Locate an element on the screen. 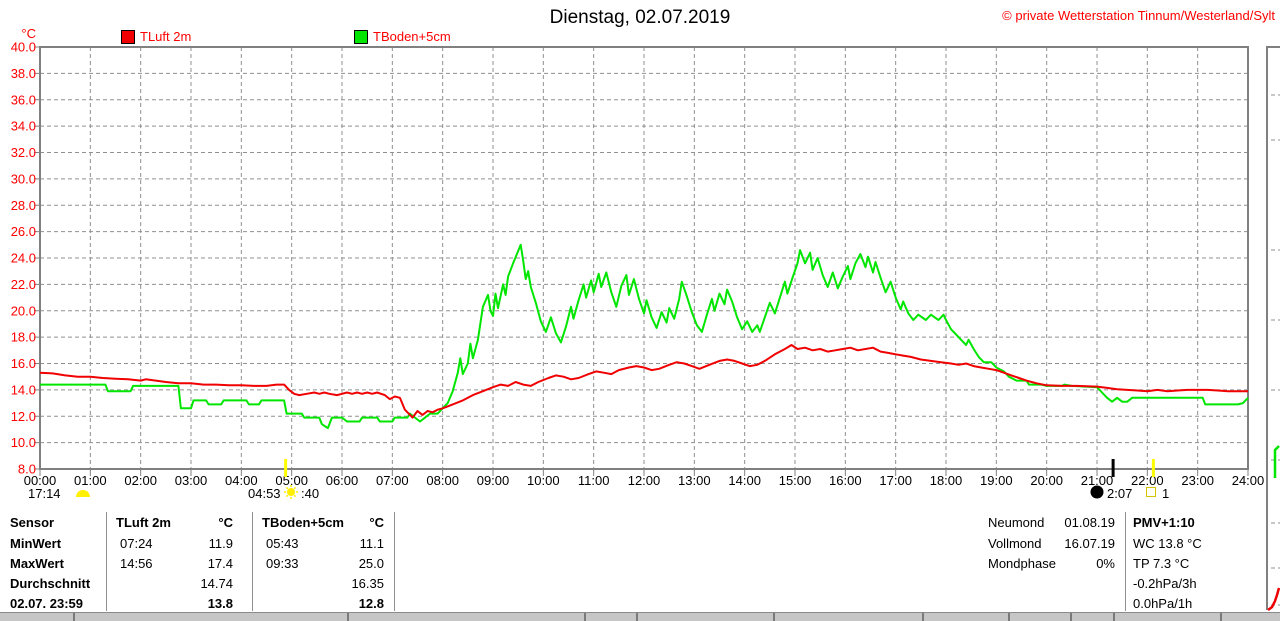  newmoon-icon is located at coordinates (1097, 492).